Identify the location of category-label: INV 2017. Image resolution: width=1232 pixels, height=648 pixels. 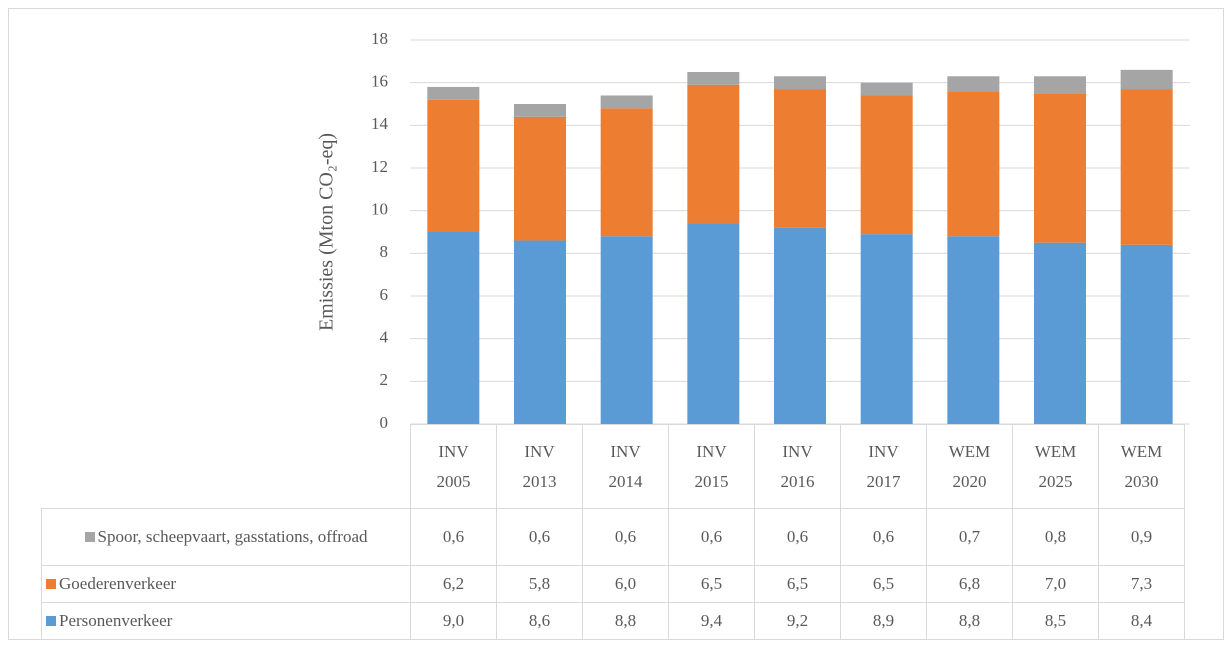
(883, 466).